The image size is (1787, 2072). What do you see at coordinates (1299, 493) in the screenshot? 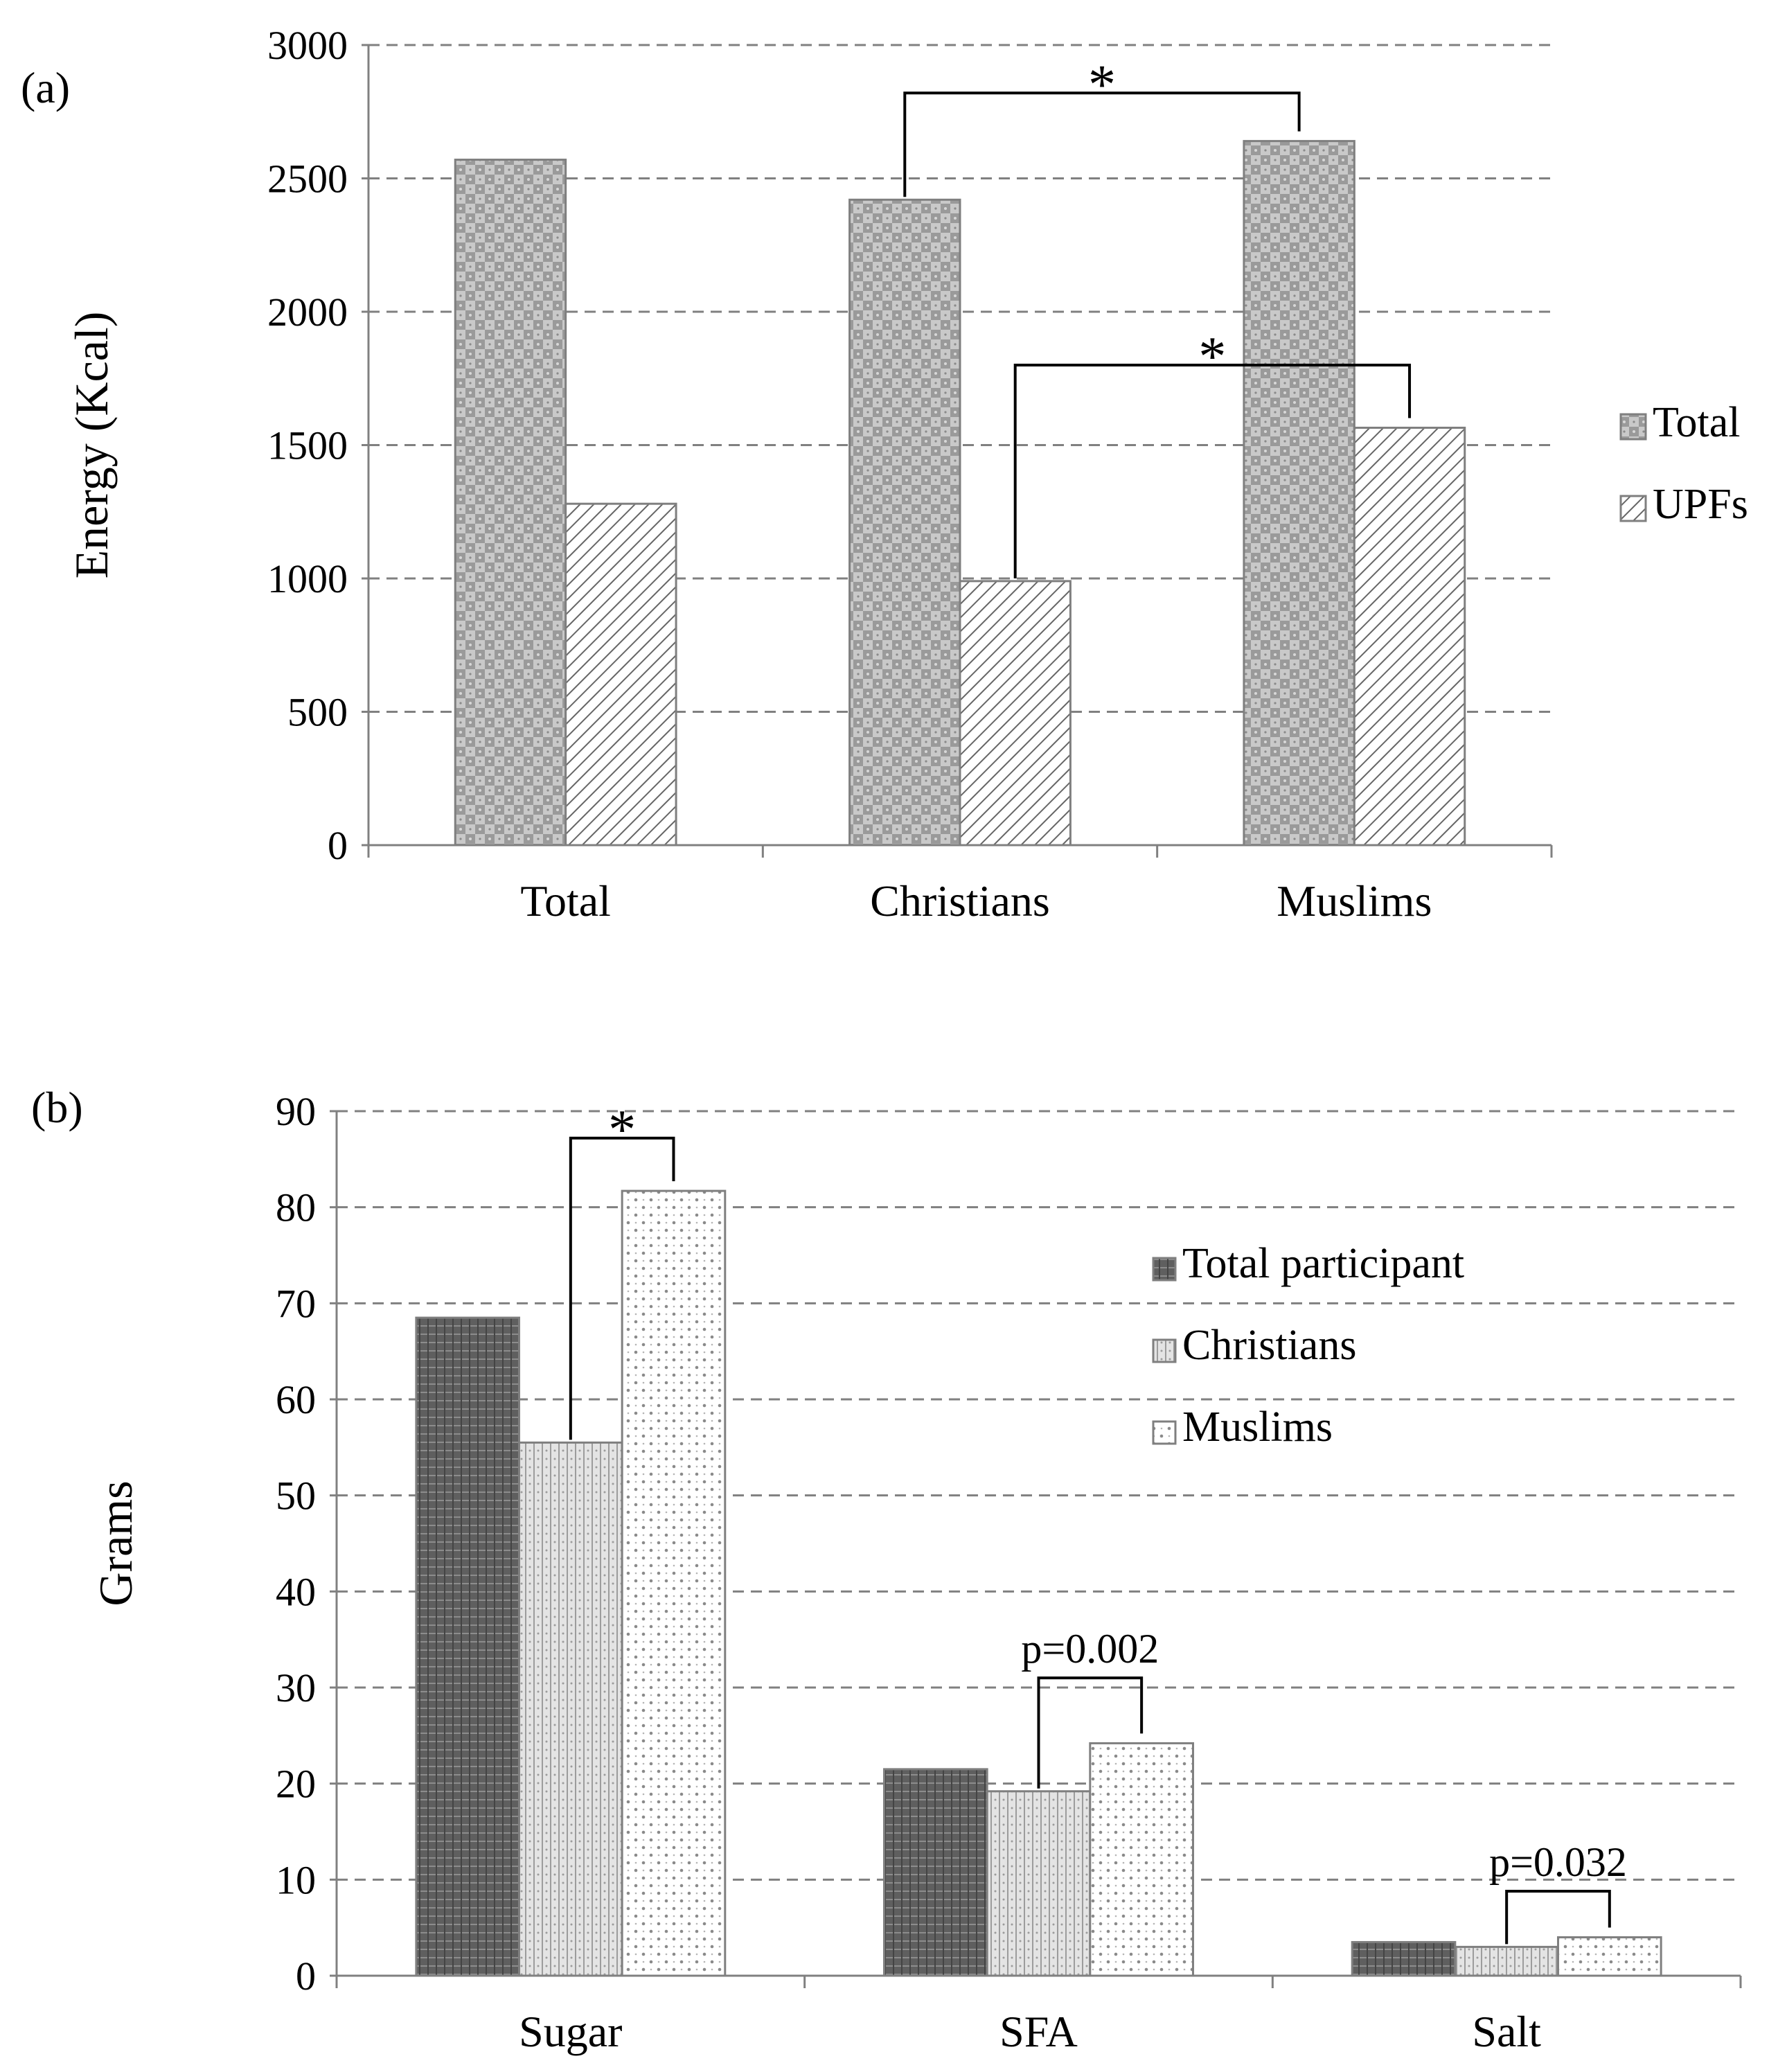
I see `bar-a-muslims-total` at bounding box center [1299, 493].